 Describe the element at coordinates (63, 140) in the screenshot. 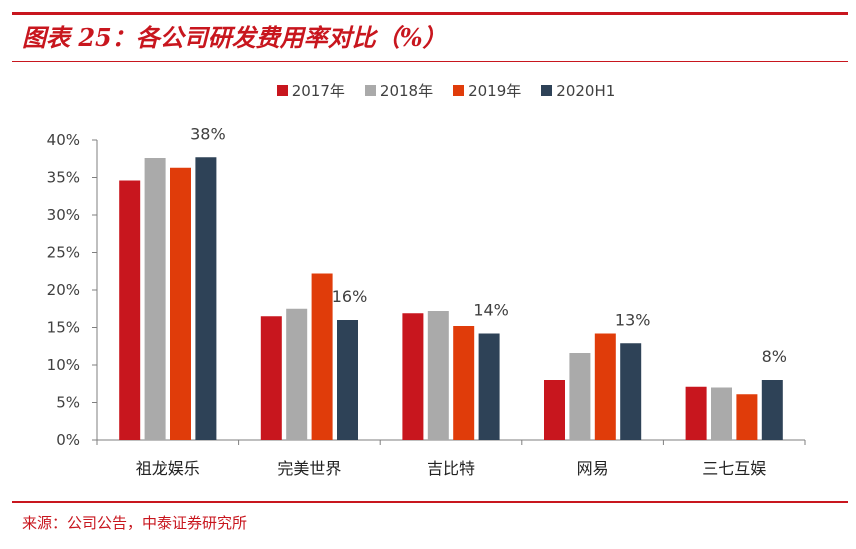

I see `y-tick-label: 40%` at that location.